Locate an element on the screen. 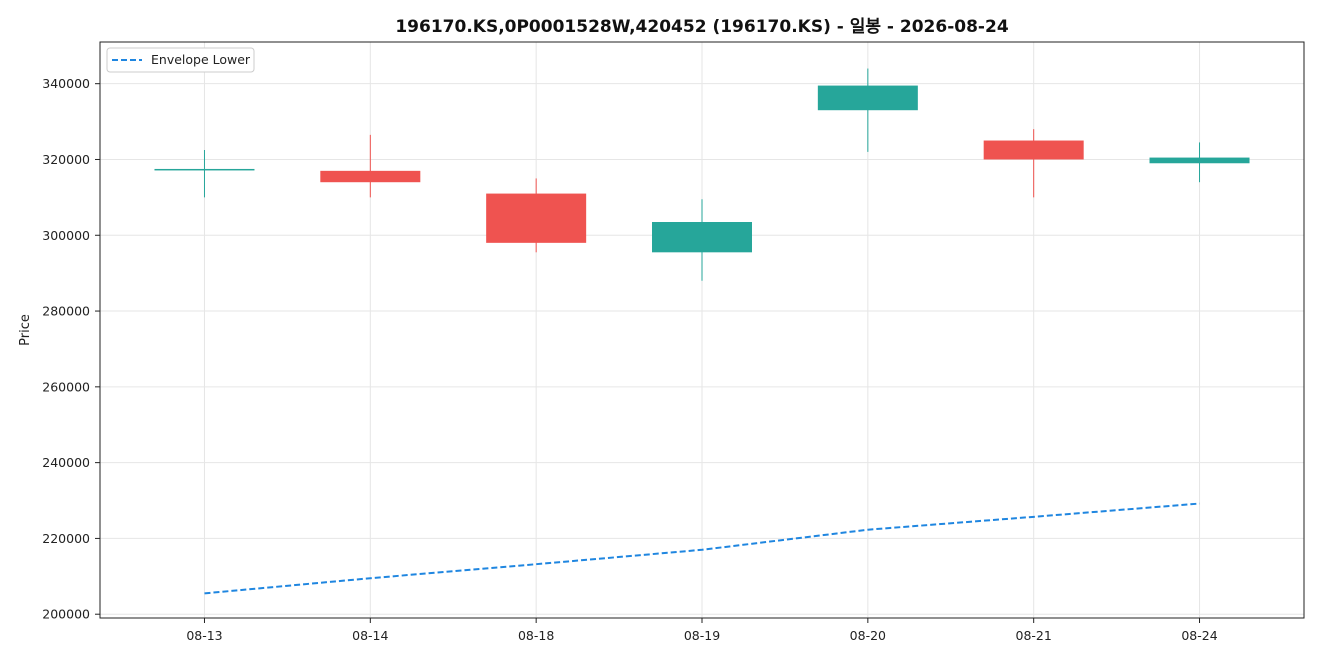 The width and height of the screenshot is (1320, 660). x-tick-label: 08-24 is located at coordinates (1199, 635).